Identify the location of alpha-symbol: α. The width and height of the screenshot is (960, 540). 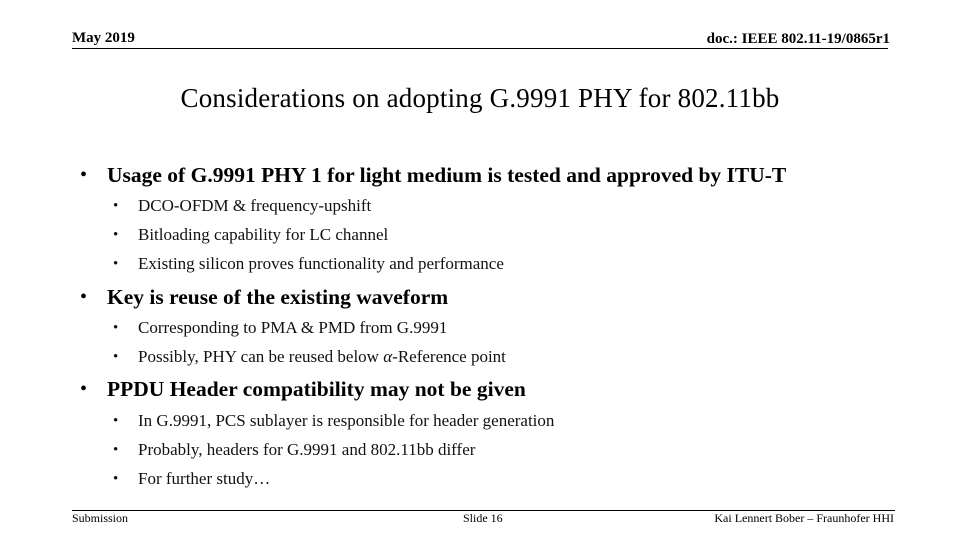
(388, 356).